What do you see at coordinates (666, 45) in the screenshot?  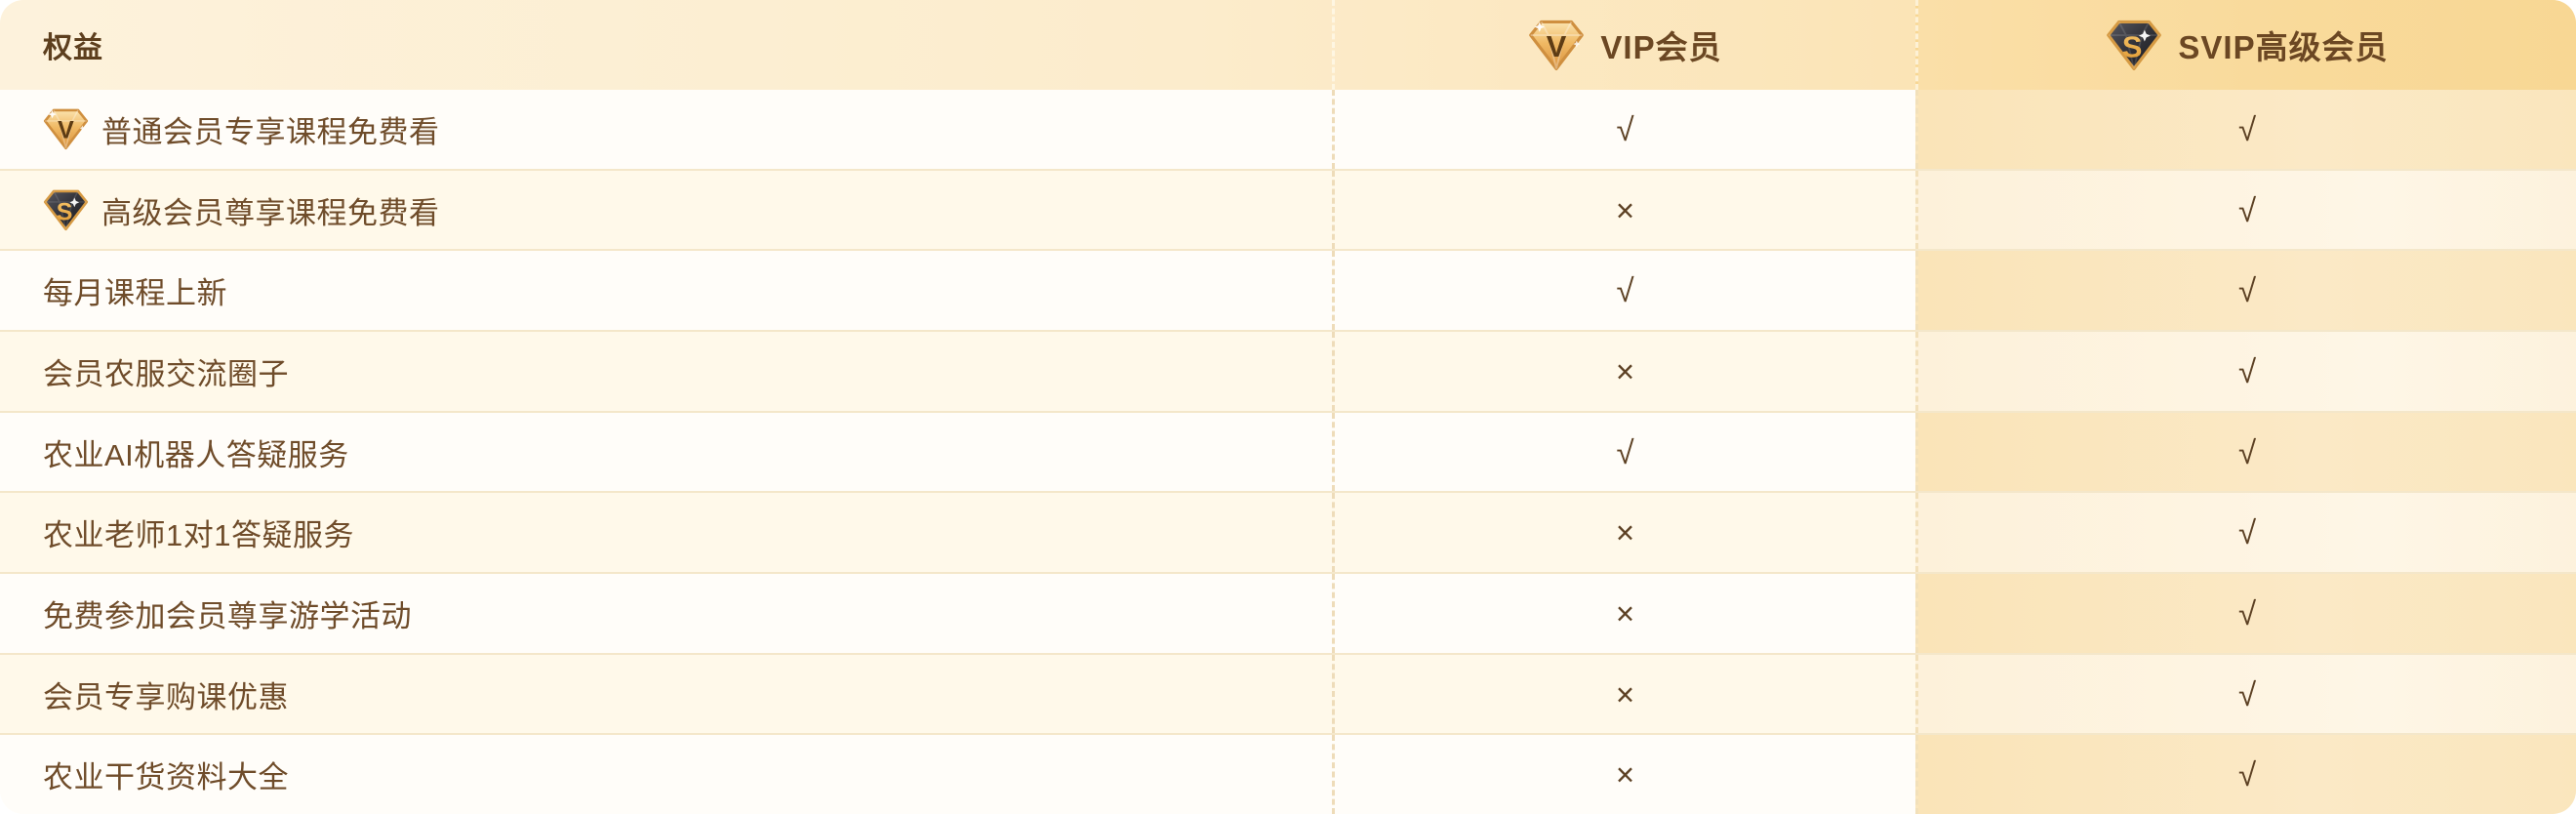 I see `benefits-header-cell: 权益` at bounding box center [666, 45].